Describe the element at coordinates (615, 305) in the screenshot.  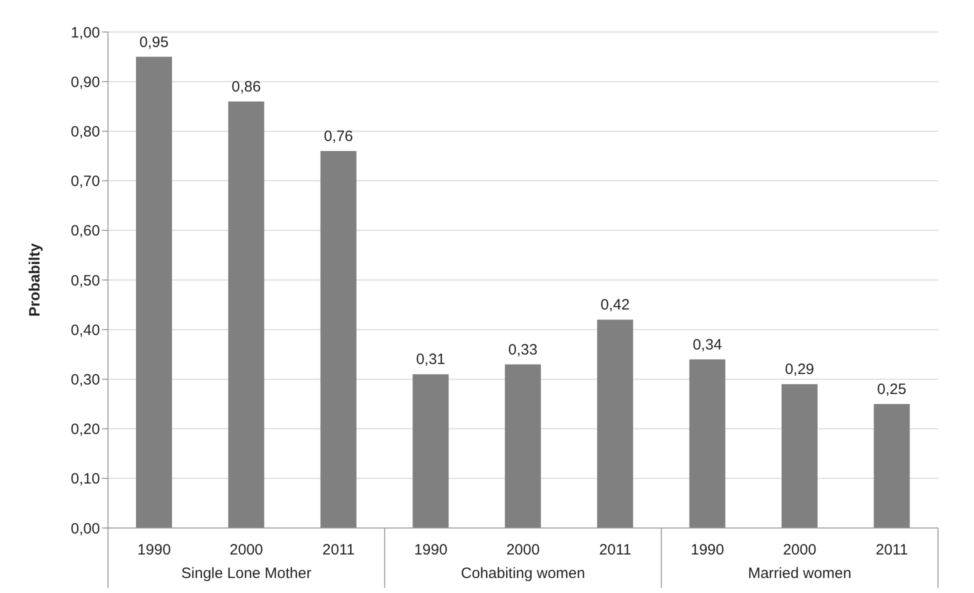
I see `data-label: 0,42` at that location.